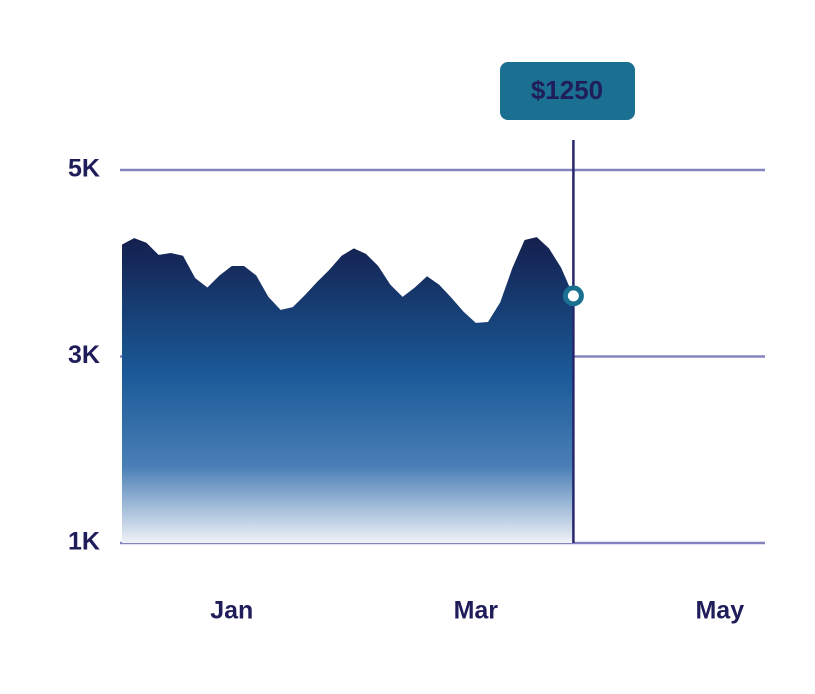 The width and height of the screenshot is (815, 694). Describe the element at coordinates (573, 296) in the screenshot. I see `point-marker` at that location.